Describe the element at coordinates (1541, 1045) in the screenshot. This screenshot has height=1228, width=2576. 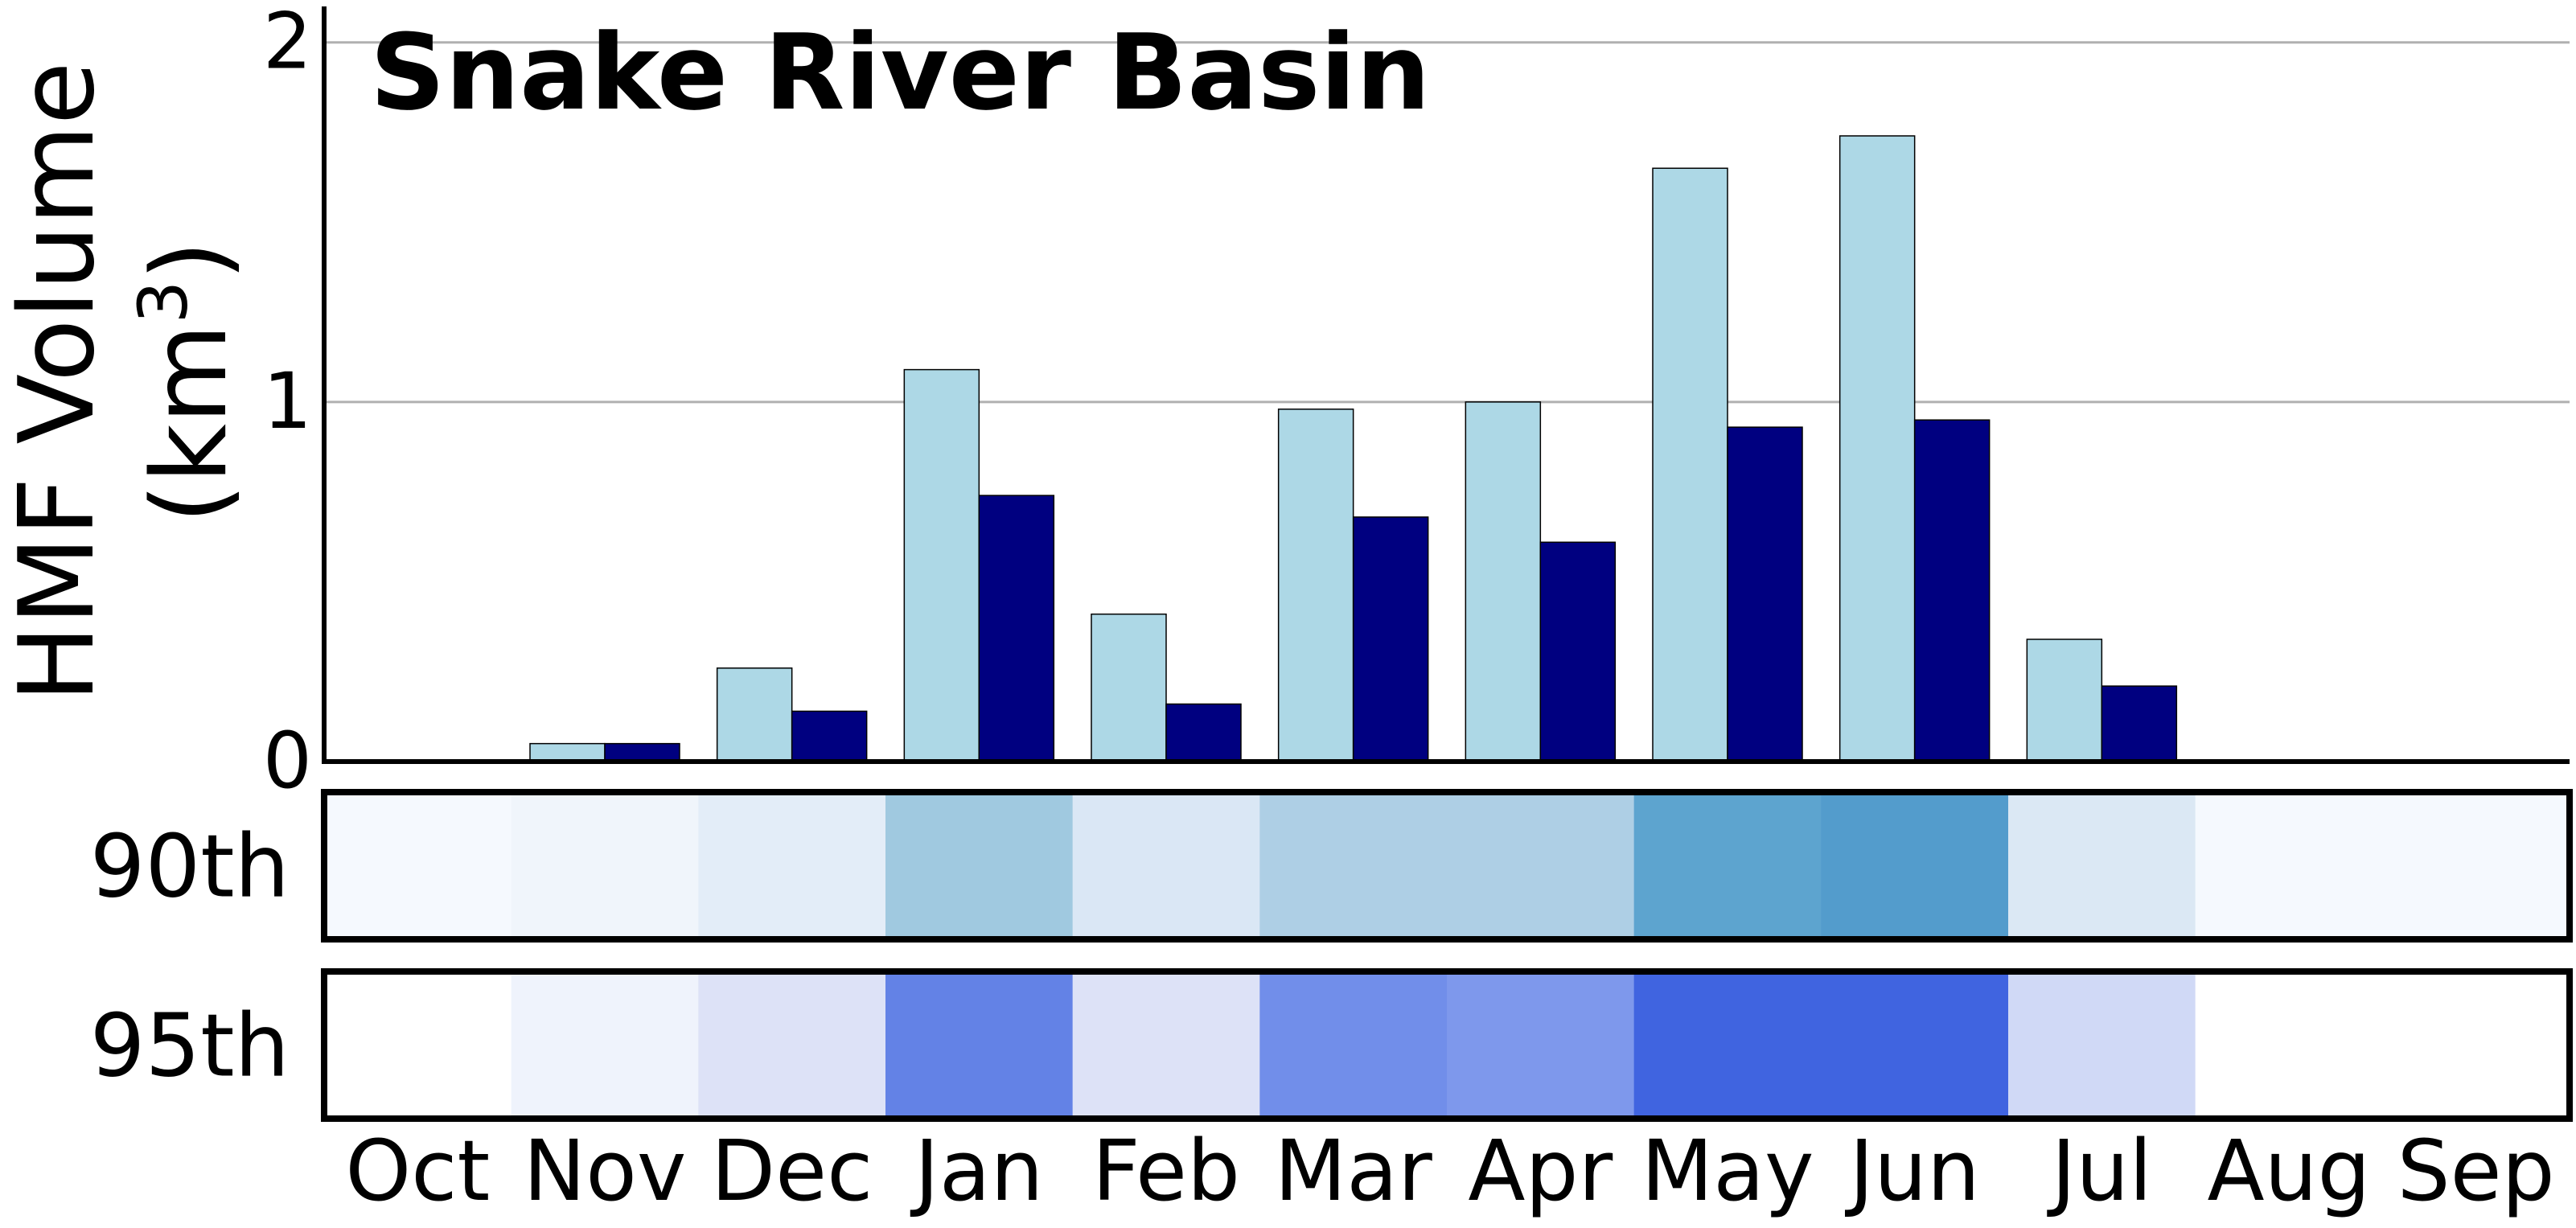
I see `heatmap-cell-95th-apr` at that location.